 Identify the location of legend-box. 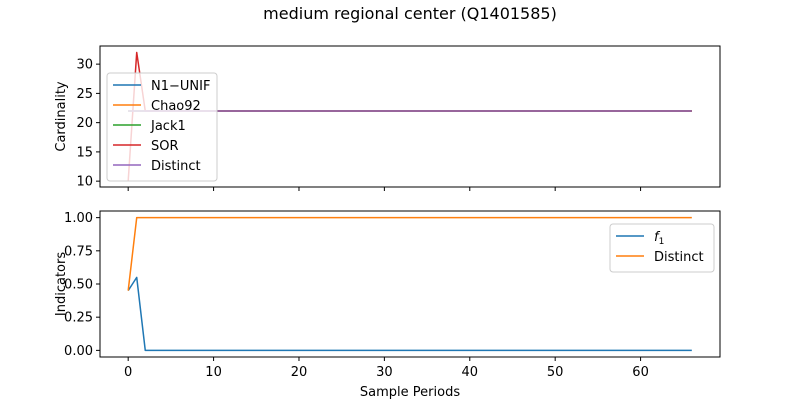
(162, 127).